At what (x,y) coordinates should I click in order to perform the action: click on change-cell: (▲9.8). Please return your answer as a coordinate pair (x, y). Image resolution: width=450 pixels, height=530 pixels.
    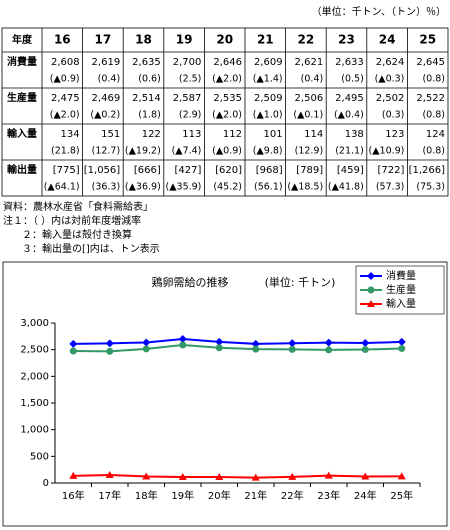
    Looking at the image, I should click on (268, 151).